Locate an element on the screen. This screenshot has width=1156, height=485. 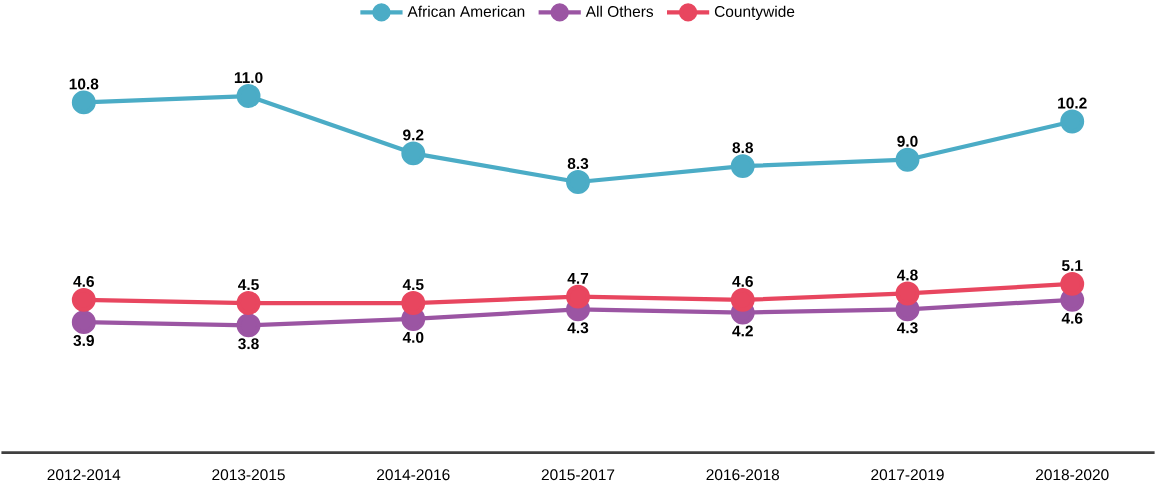
data-label: 11.0 is located at coordinates (248, 77).